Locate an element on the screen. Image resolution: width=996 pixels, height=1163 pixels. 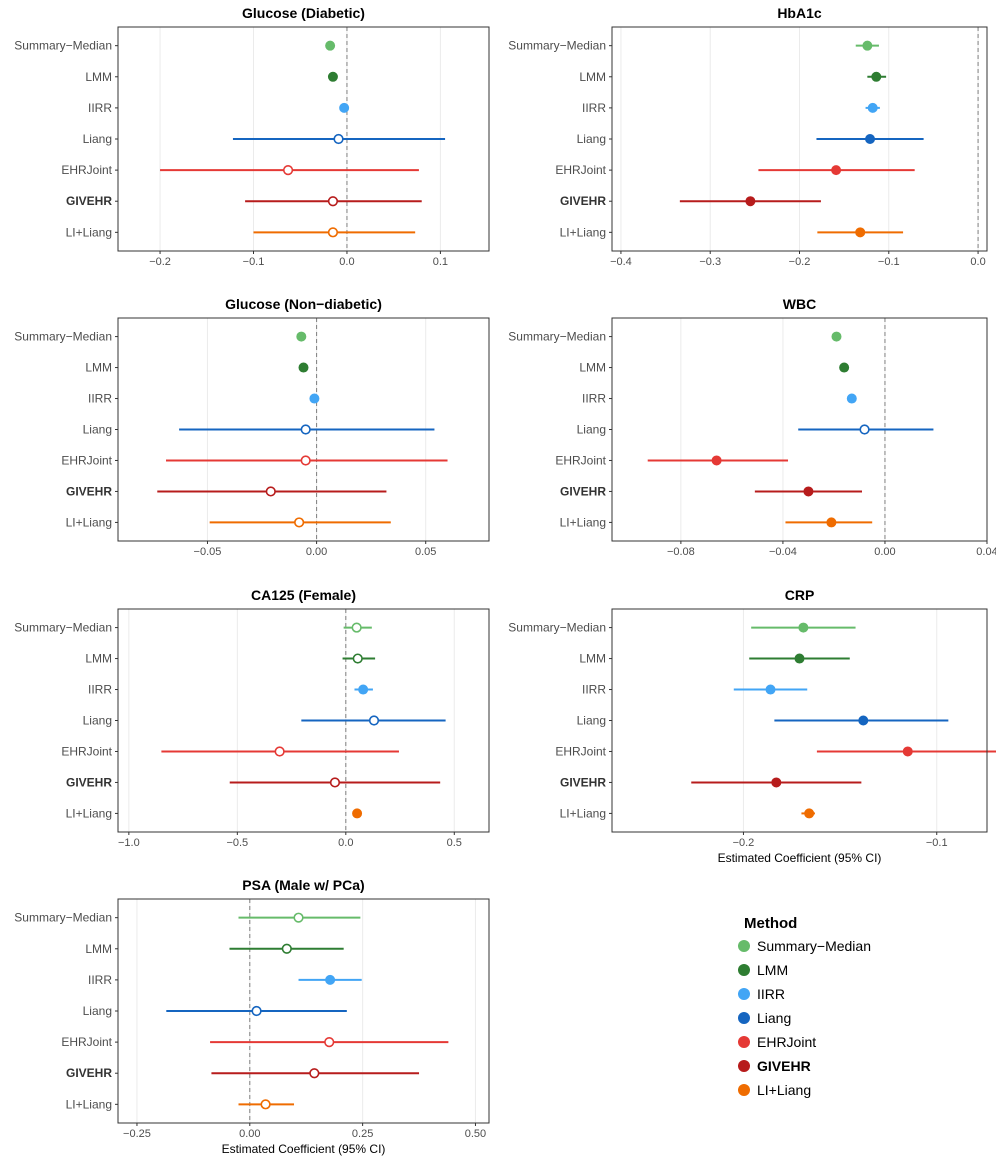
legend-label: Summary−Median is located at coordinates (814, 946).